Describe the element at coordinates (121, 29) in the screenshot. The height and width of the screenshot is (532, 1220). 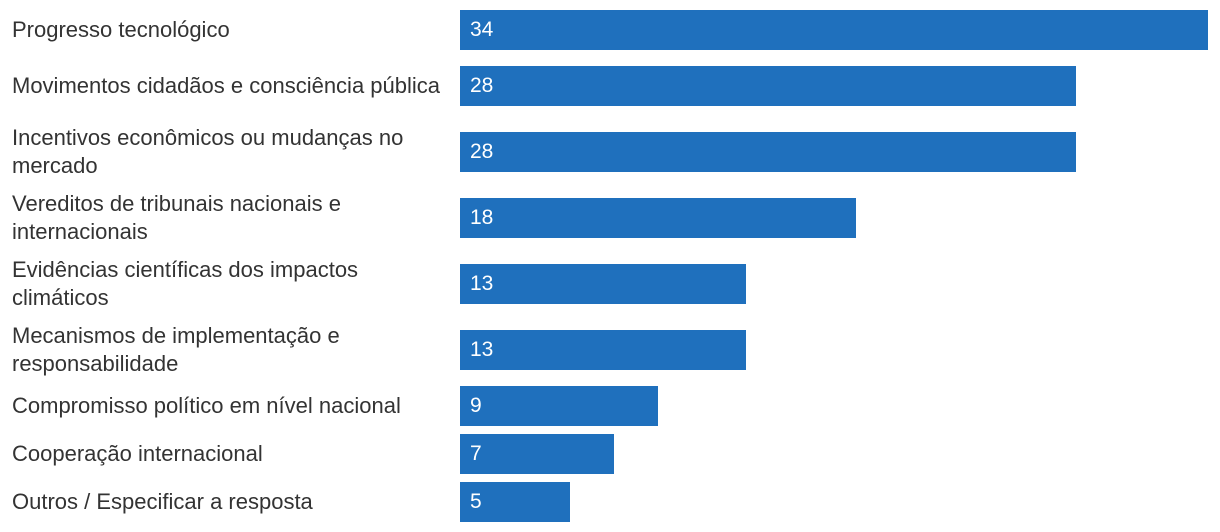
I see `category-label: Progresso tecnológico` at that location.